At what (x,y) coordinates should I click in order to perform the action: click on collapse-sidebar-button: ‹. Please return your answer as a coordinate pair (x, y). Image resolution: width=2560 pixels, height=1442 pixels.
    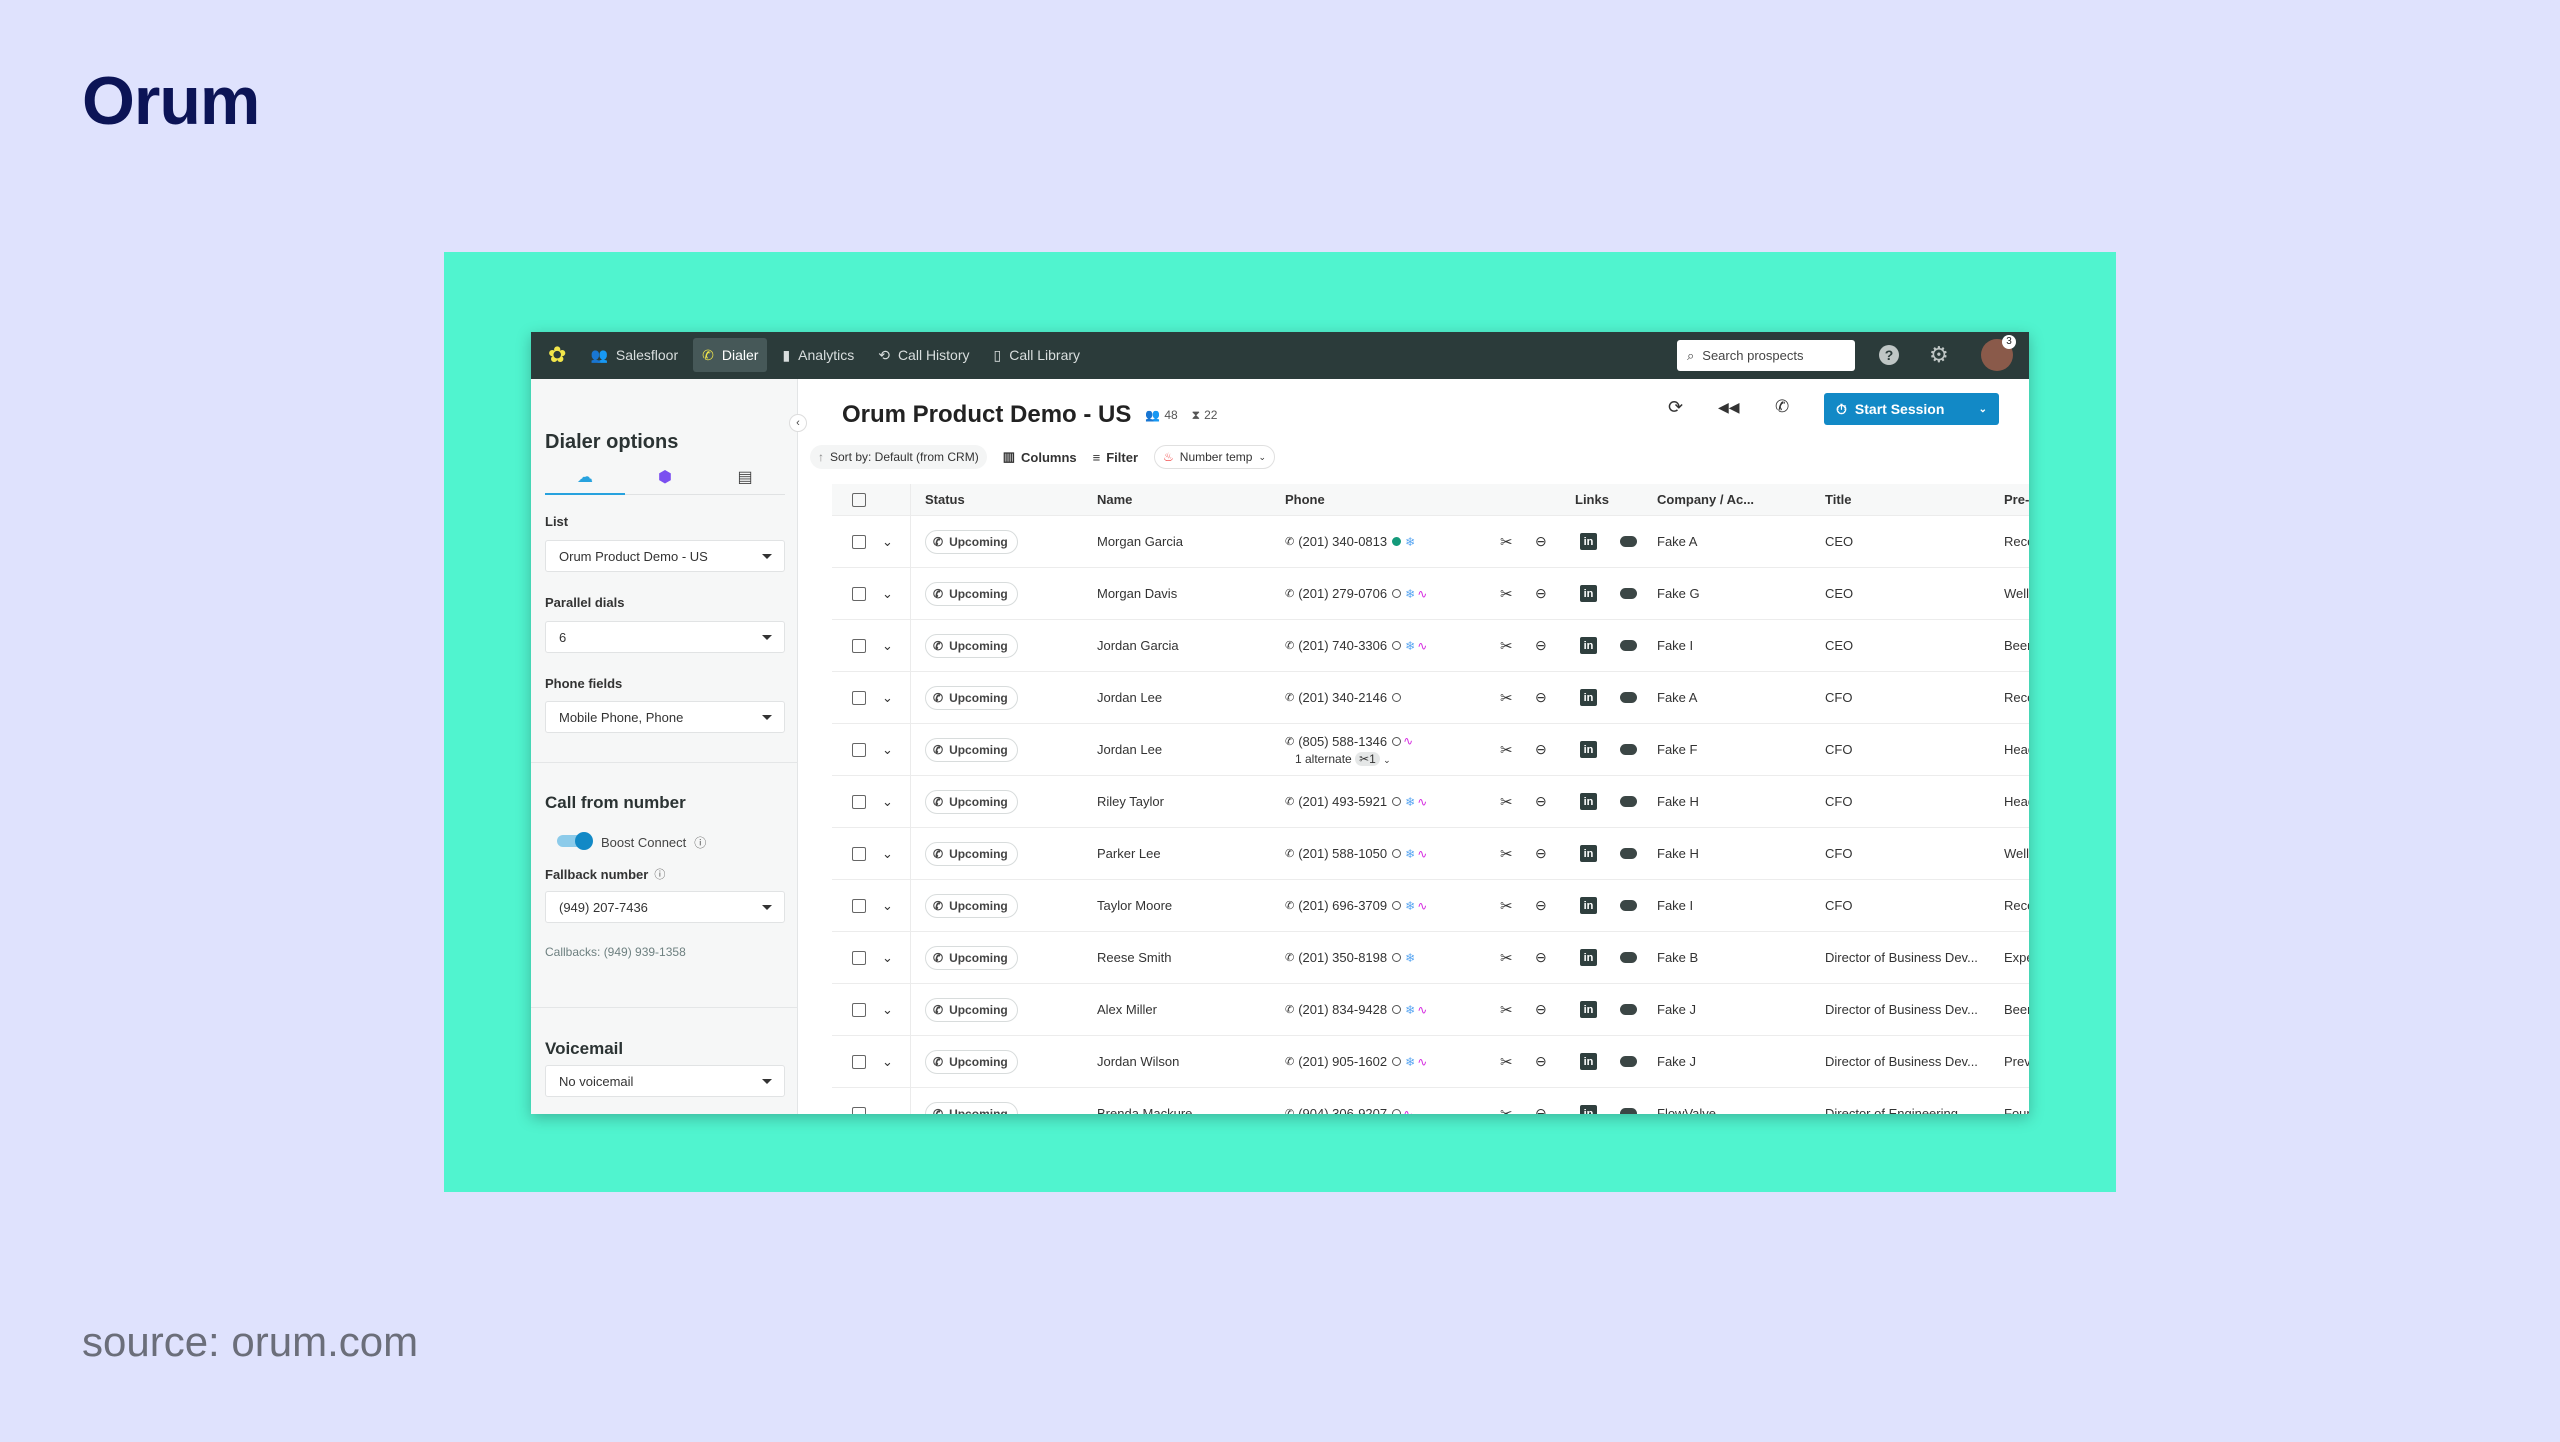
    Looking at the image, I should click on (798, 423).